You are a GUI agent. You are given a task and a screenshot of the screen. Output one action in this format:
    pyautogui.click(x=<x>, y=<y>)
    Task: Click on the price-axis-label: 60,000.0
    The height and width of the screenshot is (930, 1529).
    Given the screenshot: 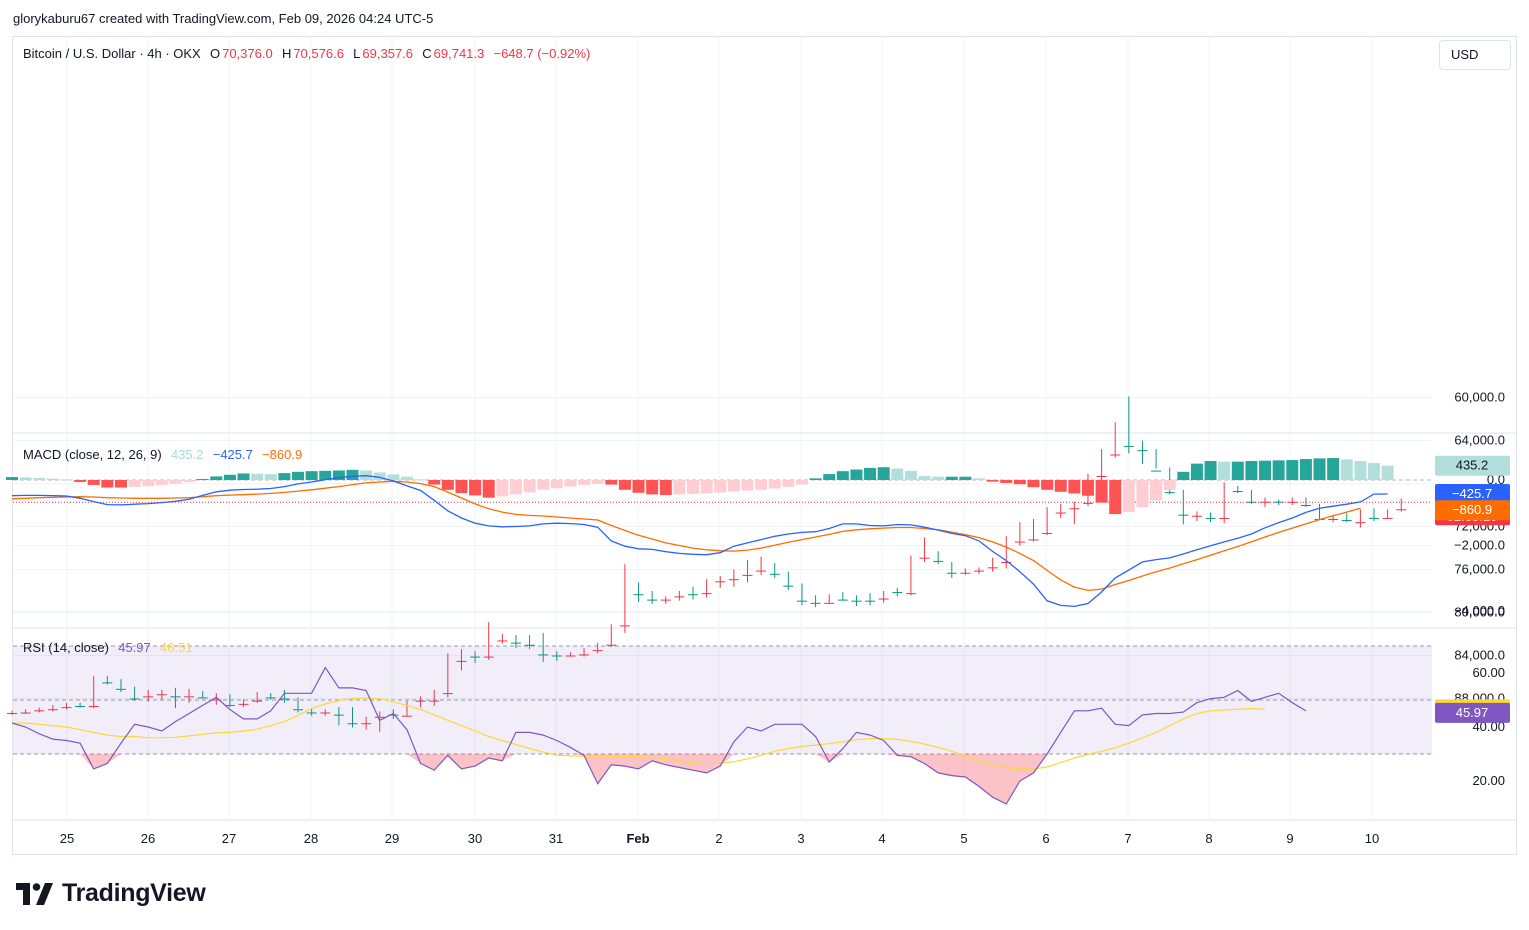 What is the action you would take?
    pyautogui.click(x=1479, y=397)
    